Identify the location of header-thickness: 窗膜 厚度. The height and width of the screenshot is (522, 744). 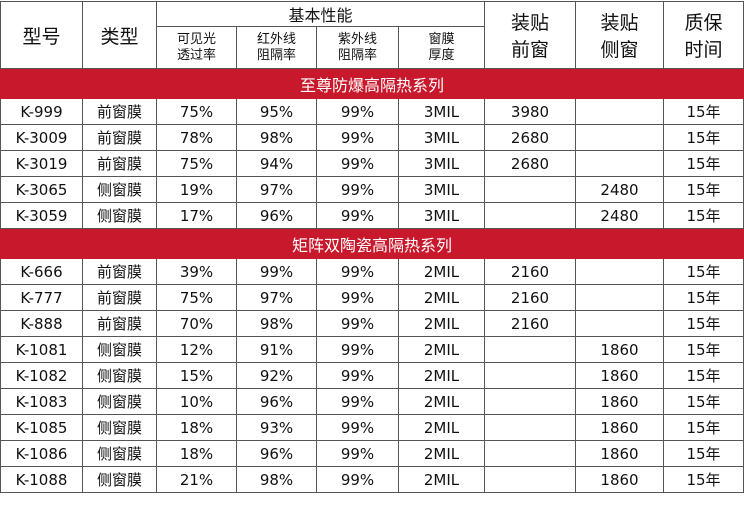
(441, 47).